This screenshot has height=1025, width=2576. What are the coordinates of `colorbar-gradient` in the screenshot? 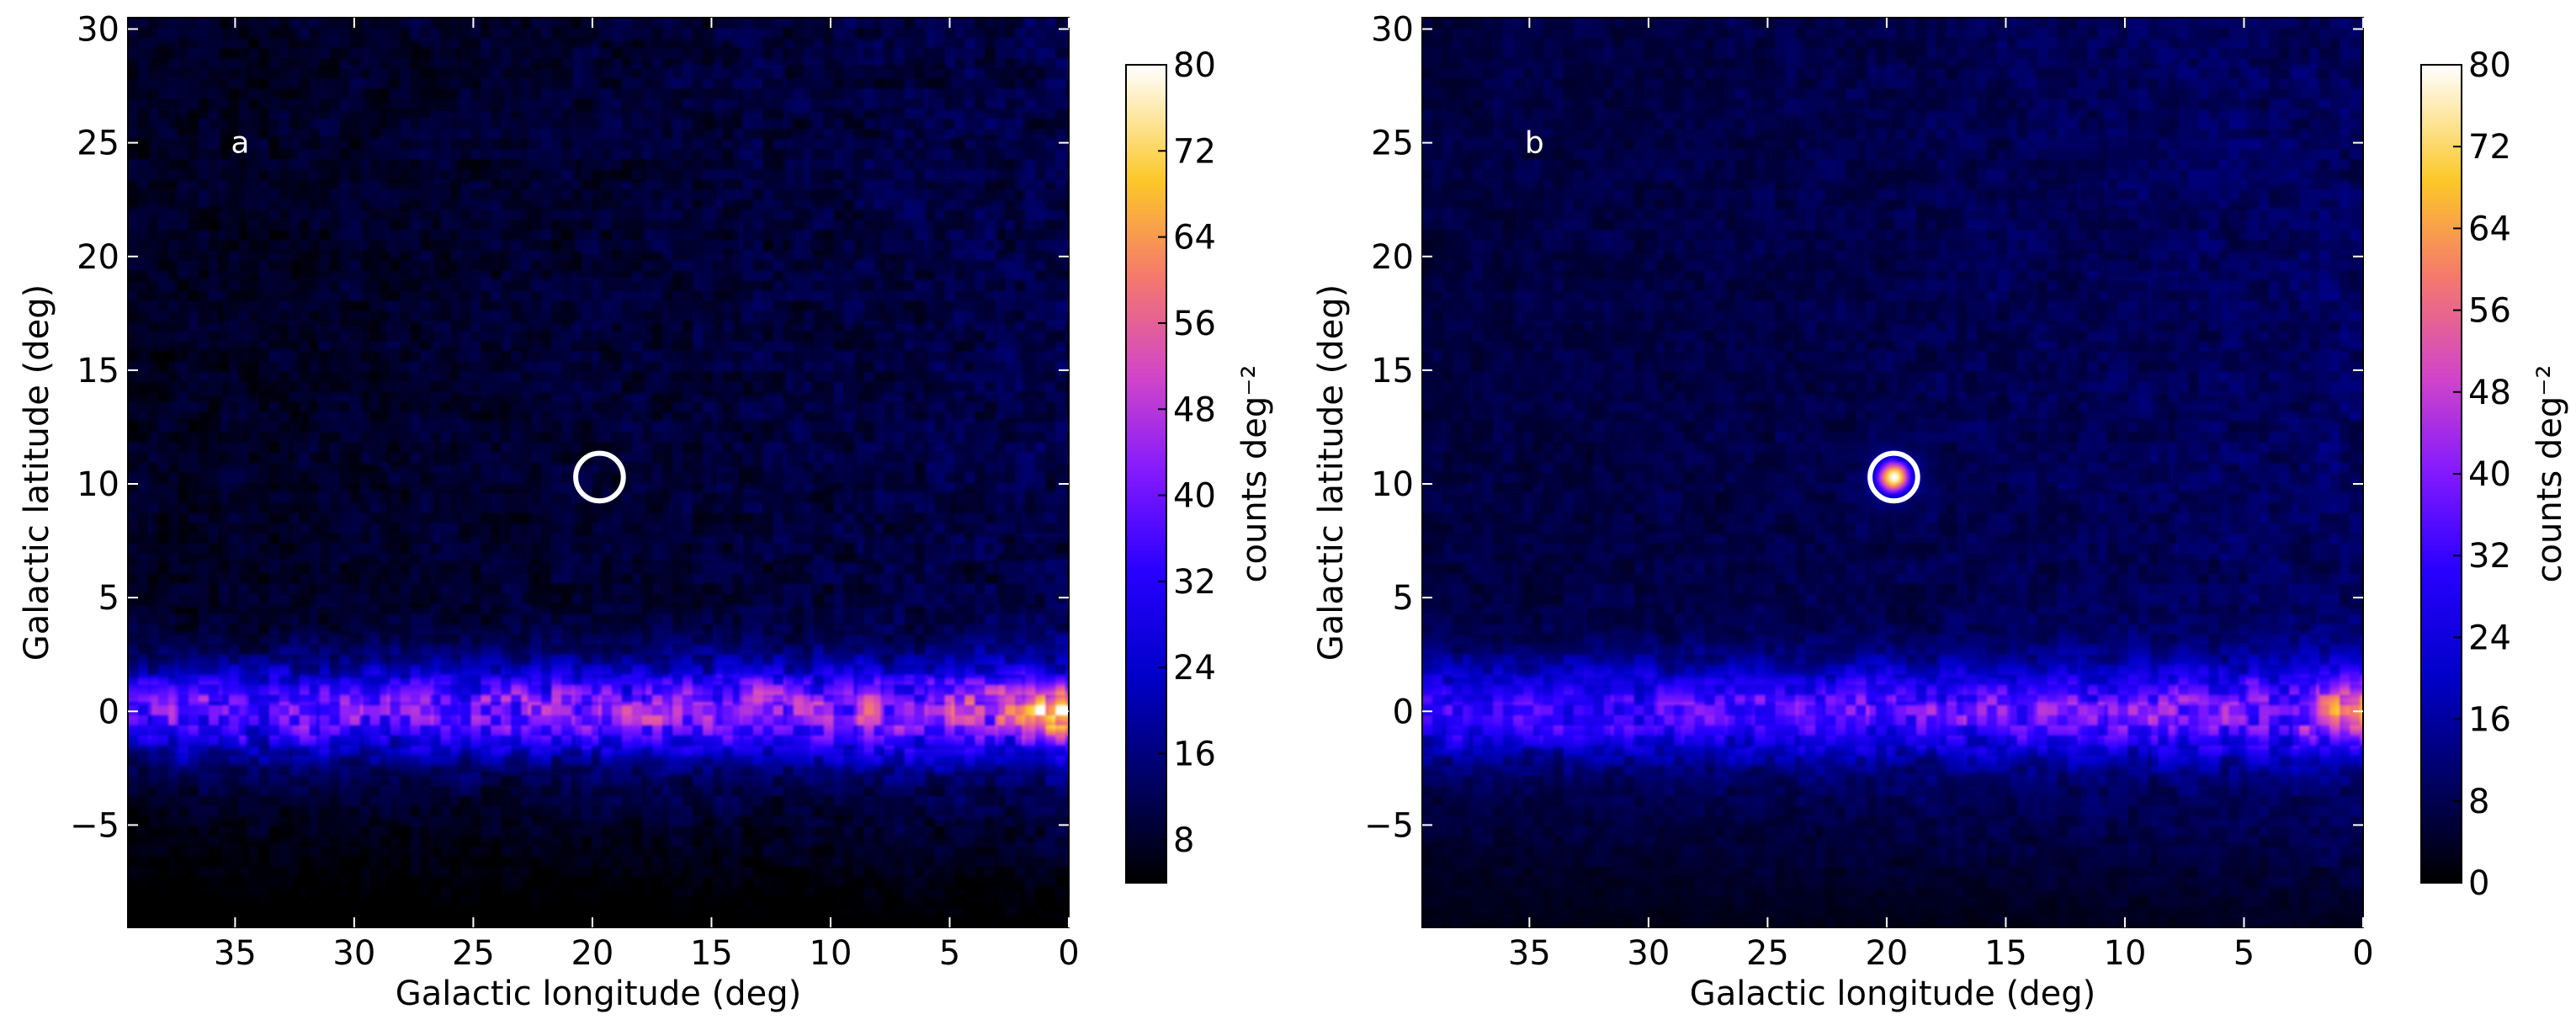 It's located at (1146, 474).